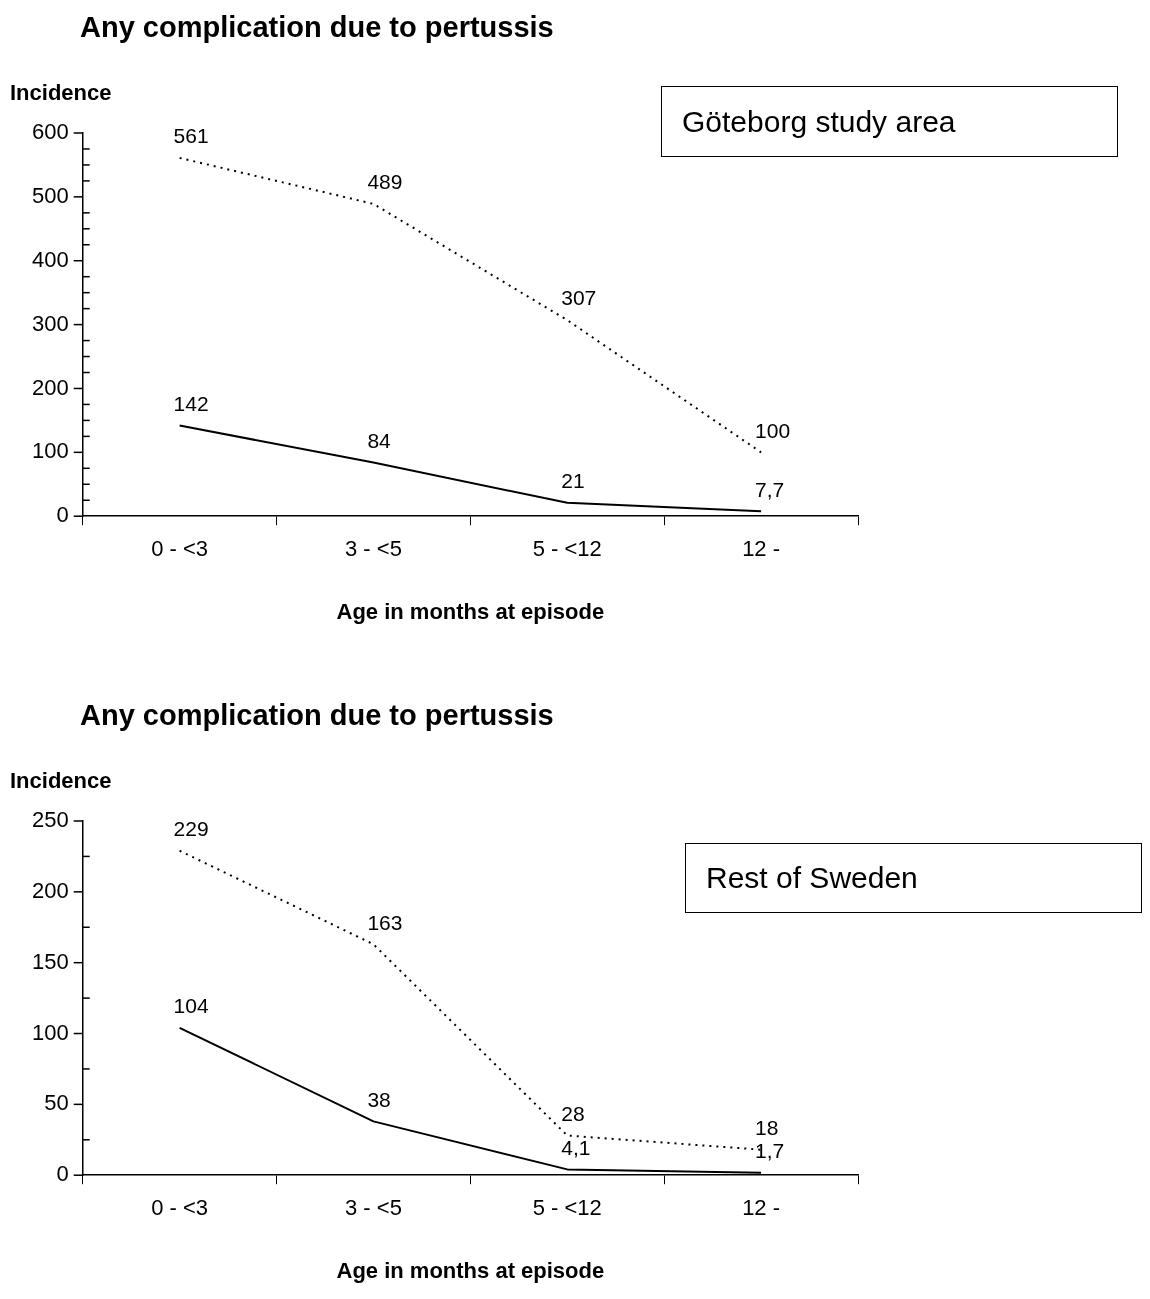 The height and width of the screenshot is (1299, 1150). I want to click on data-label: 28, so click(573, 1113).